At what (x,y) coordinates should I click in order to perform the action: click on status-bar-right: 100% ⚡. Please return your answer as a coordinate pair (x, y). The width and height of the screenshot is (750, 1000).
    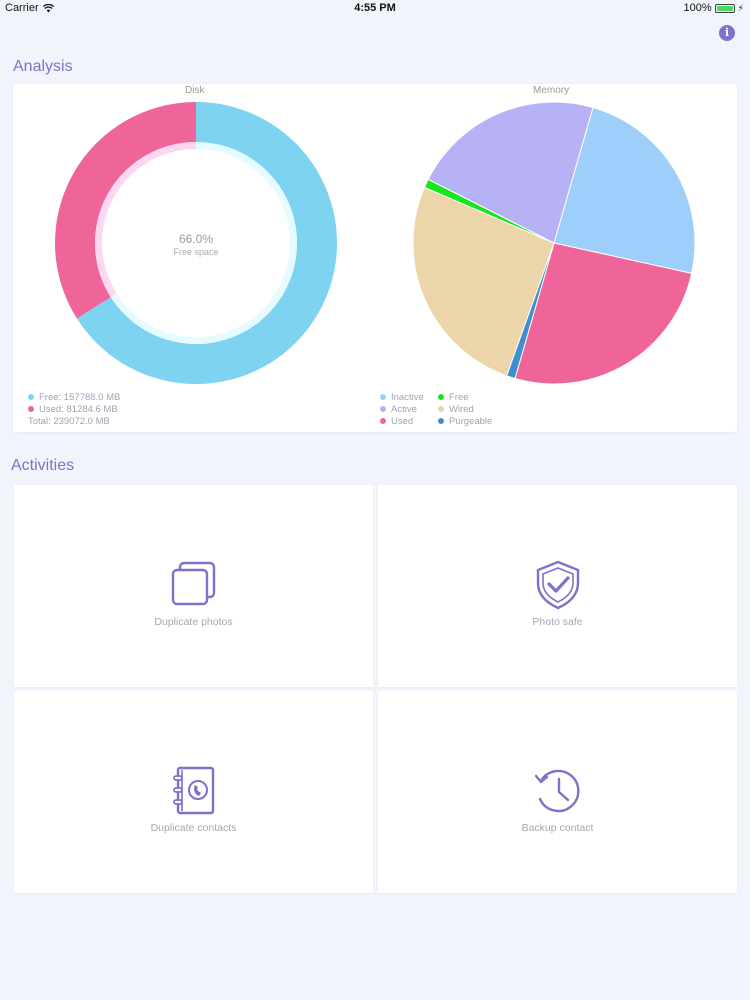
    Looking at the image, I should click on (714, 8).